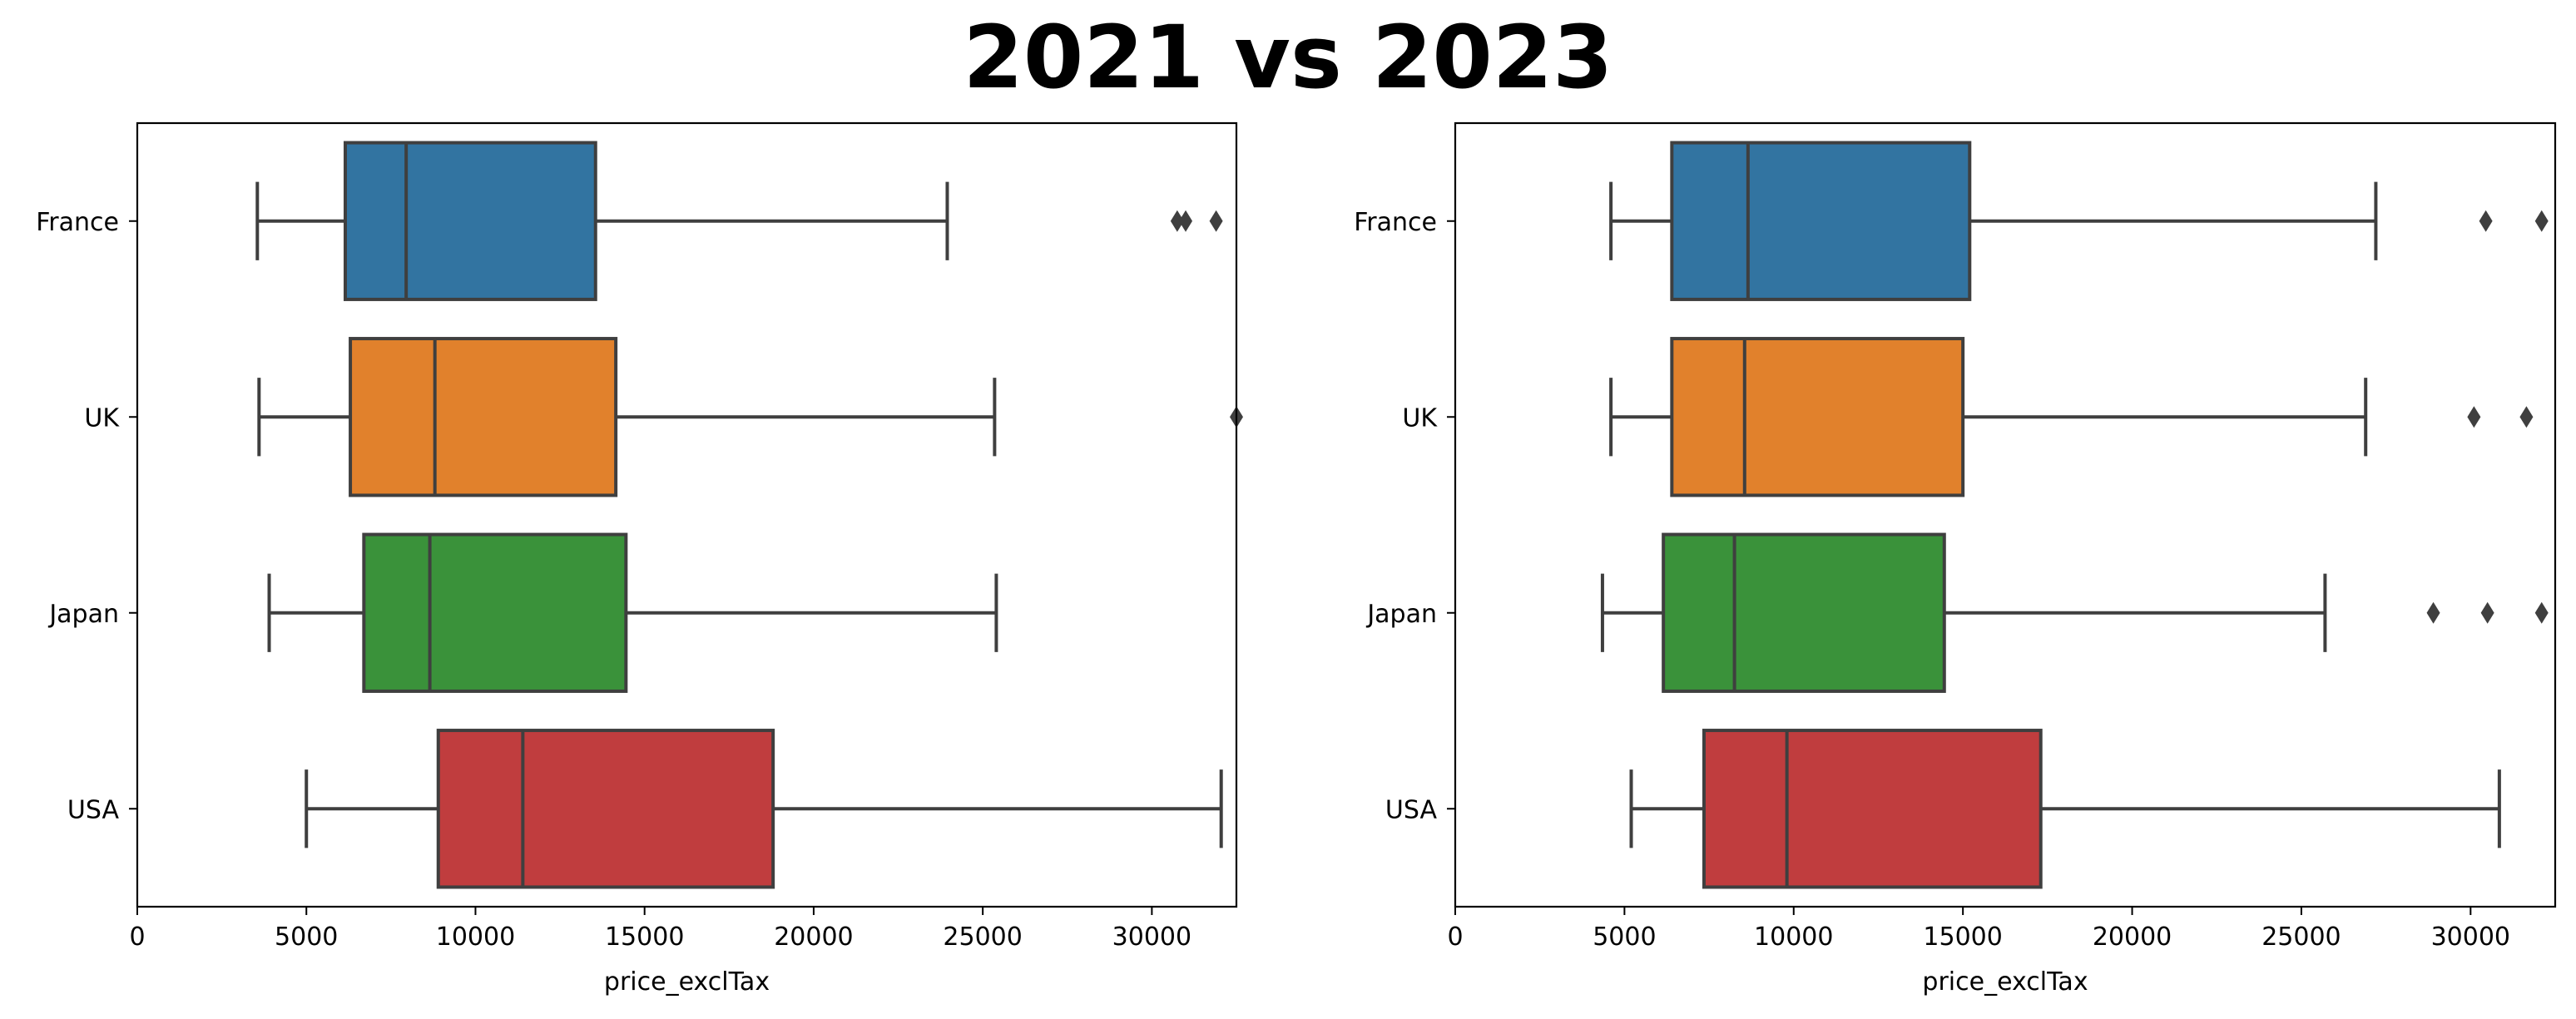 The height and width of the screenshot is (1019, 2576). I want to click on x-axis-label-2021: price_exclTax, so click(687, 982).